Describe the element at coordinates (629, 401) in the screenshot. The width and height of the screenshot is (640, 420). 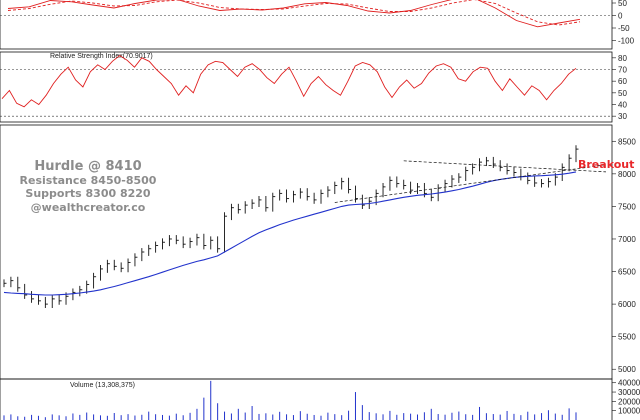
I see `axis-tick-label: 20000` at that location.